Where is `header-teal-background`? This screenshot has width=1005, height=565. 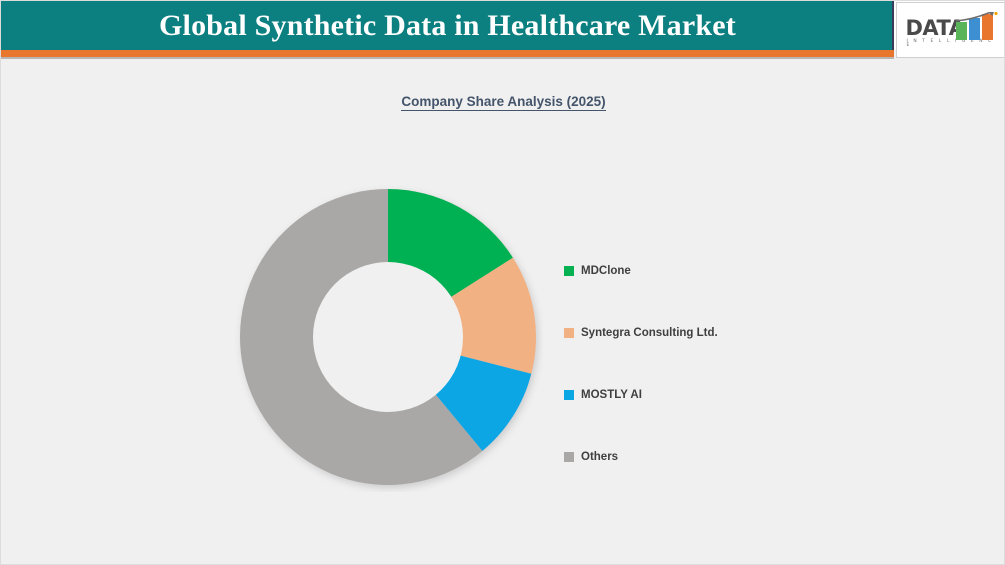 header-teal-background is located at coordinates (447, 25).